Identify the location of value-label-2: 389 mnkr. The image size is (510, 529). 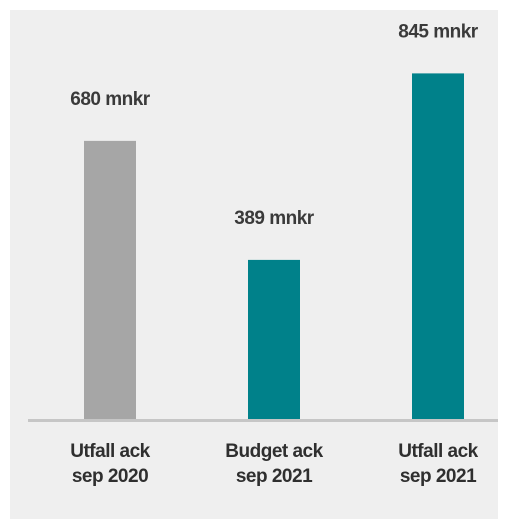
(274, 218).